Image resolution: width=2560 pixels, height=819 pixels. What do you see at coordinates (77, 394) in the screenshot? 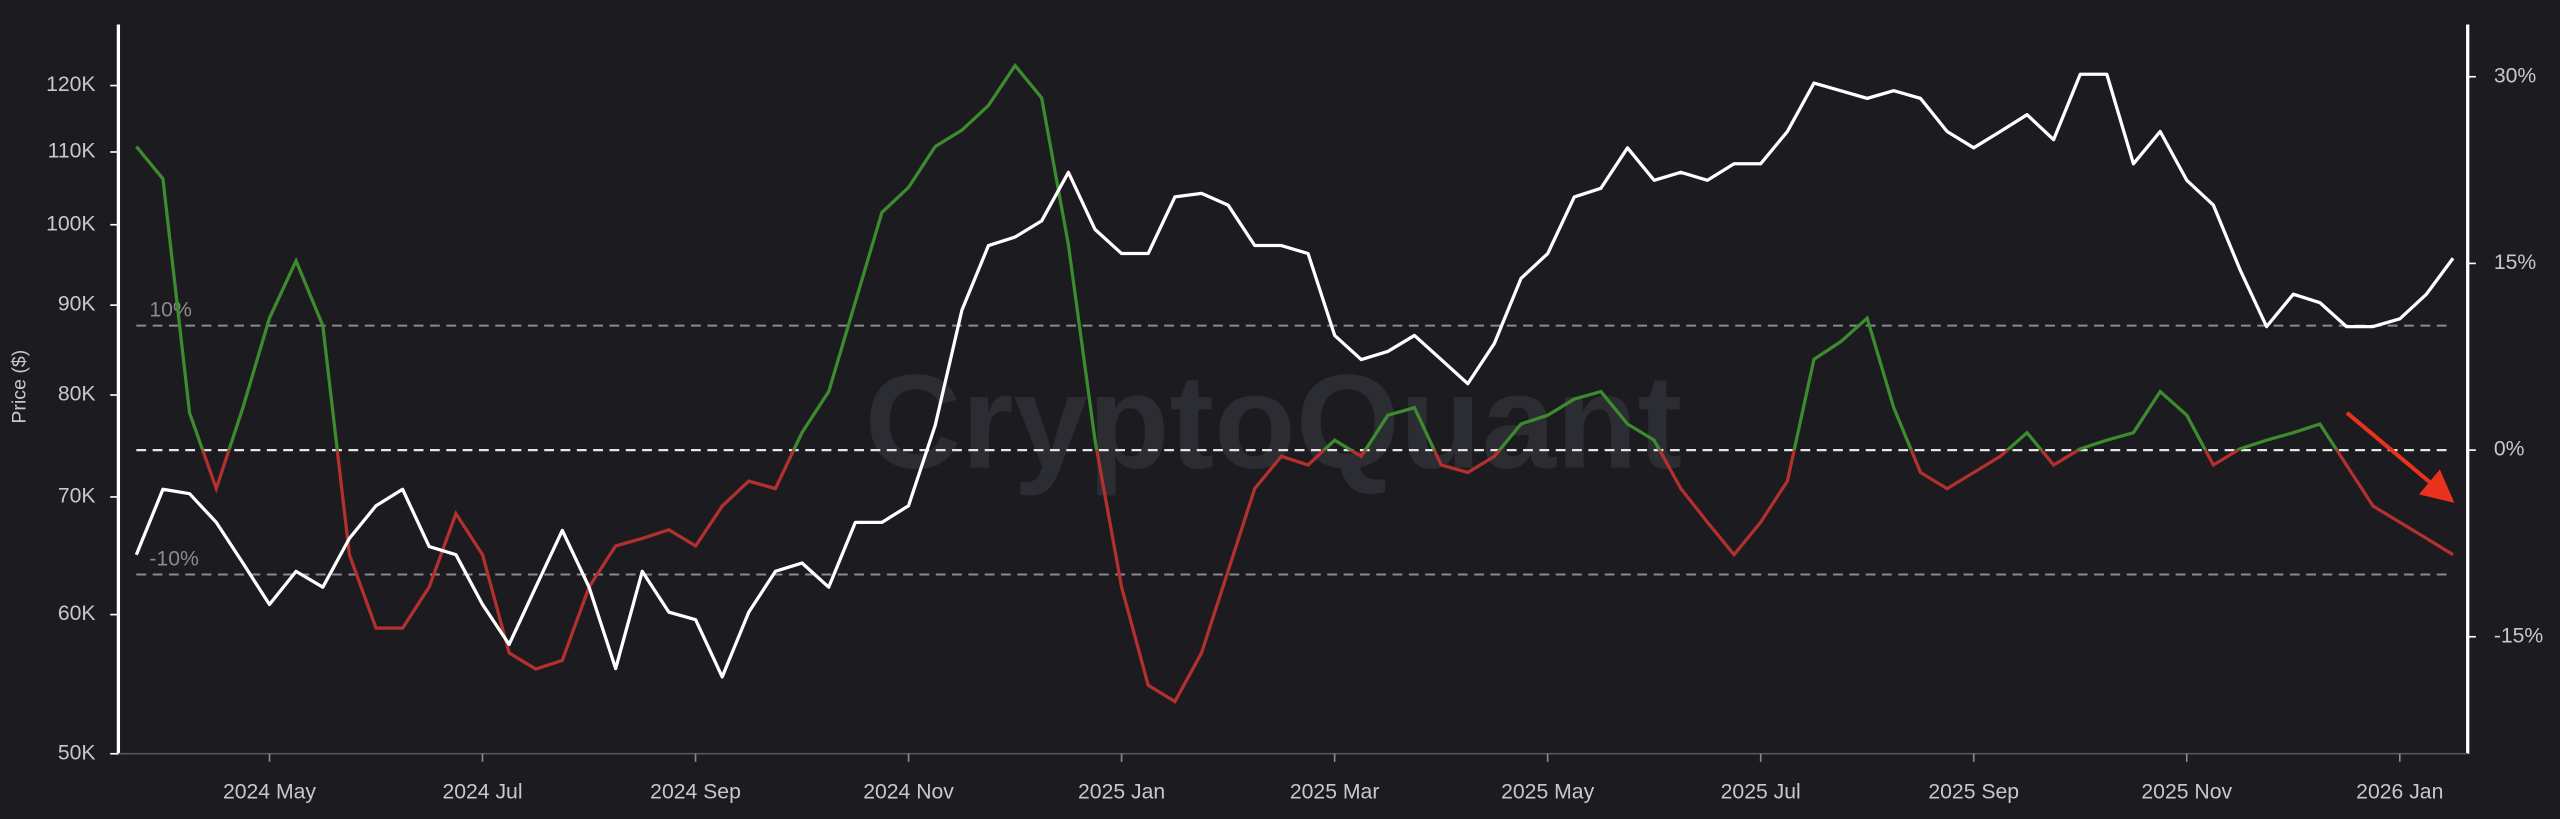
I see `y-tick-label: 80K` at bounding box center [77, 394].